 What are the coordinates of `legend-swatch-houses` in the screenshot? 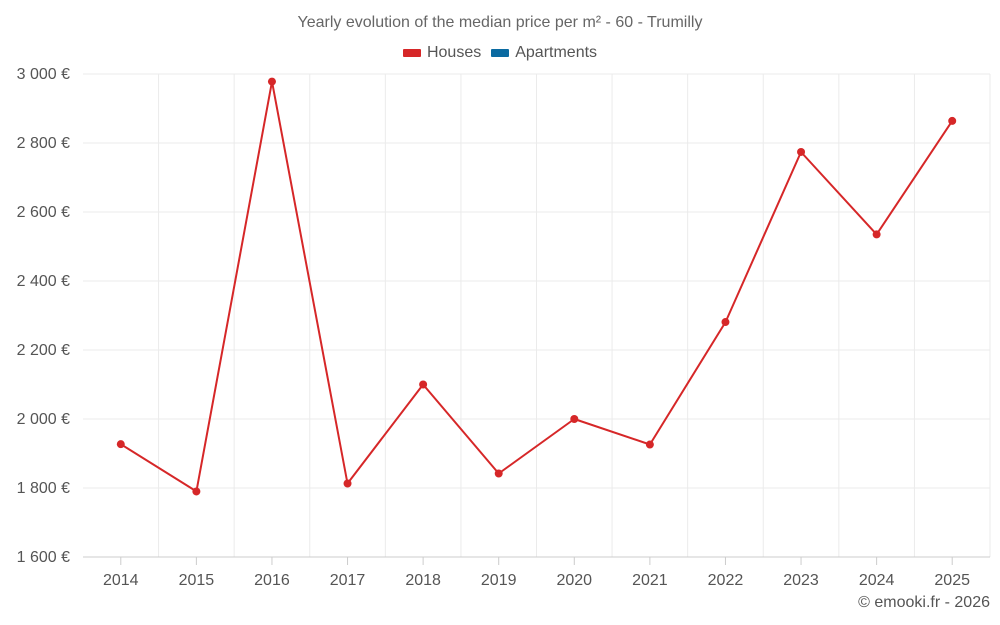 It's located at (411, 53).